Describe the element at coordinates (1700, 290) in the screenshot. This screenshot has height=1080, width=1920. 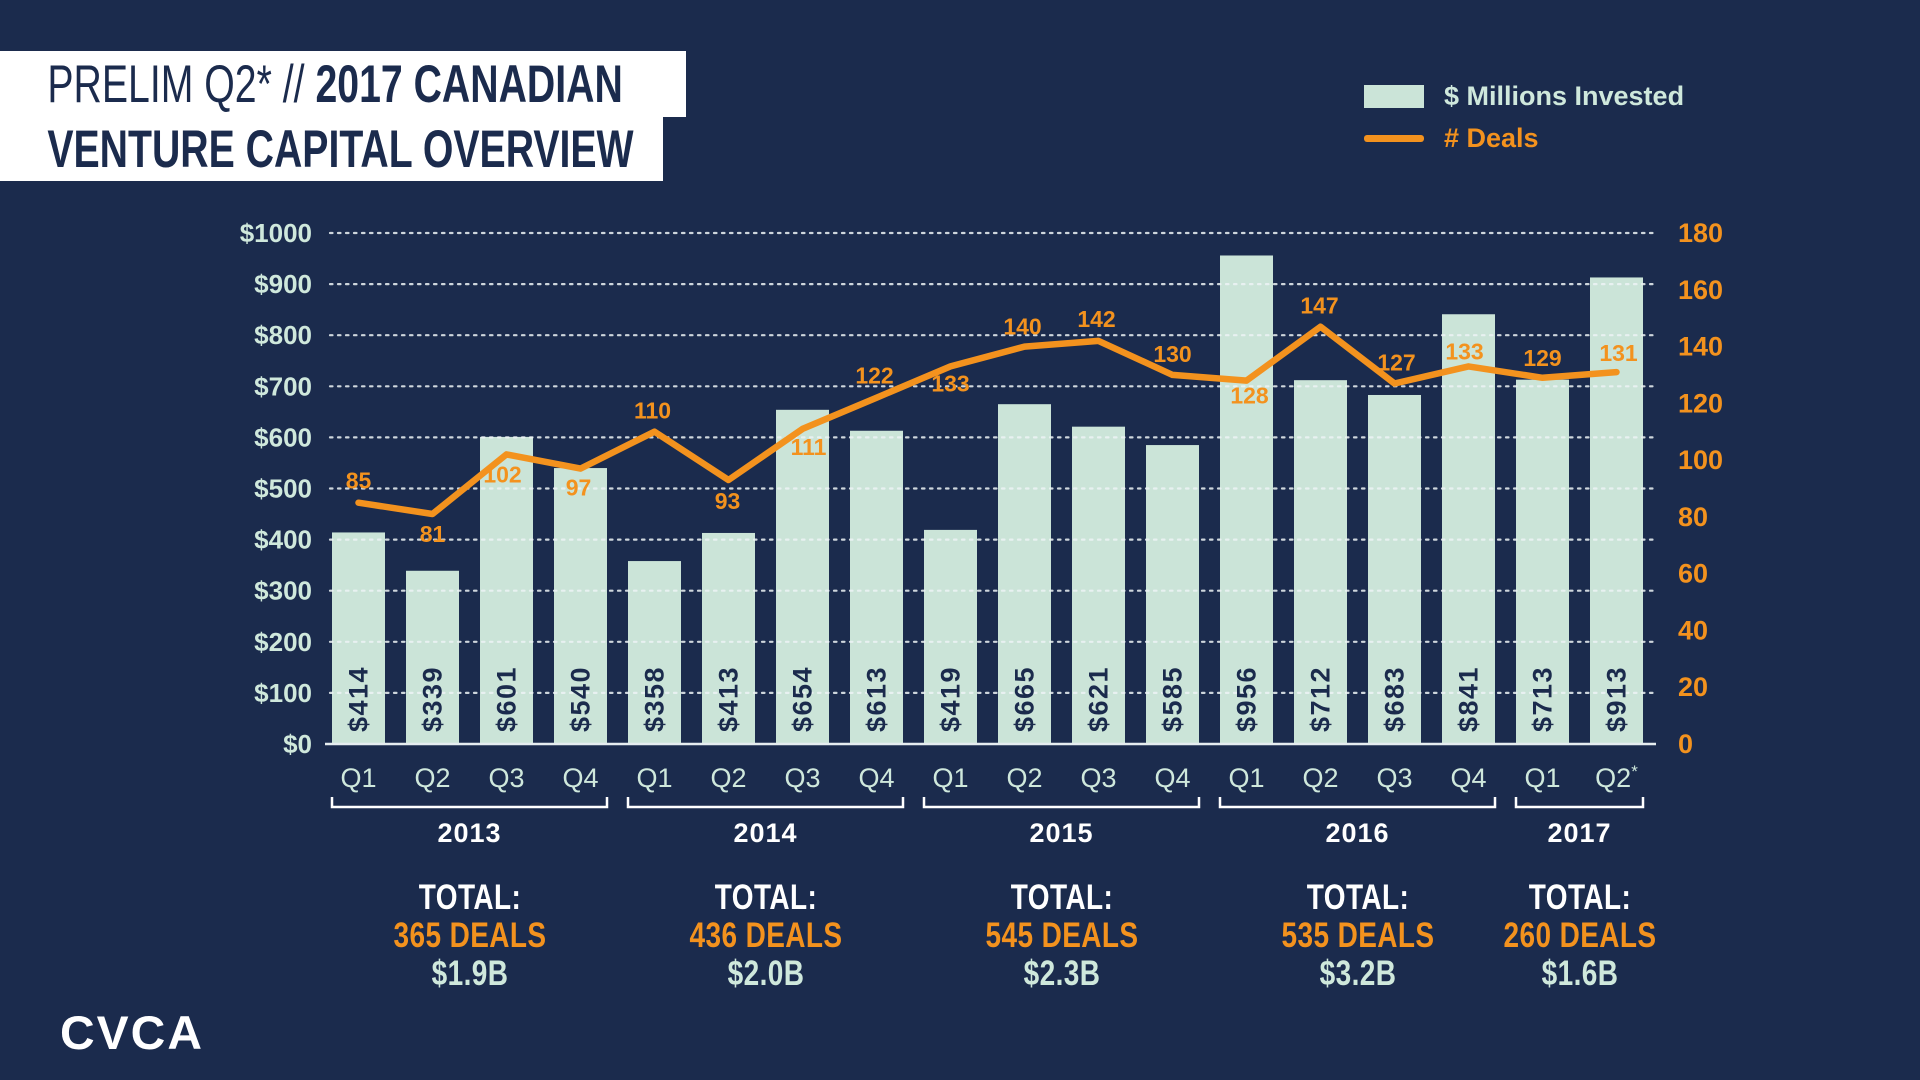
I see `right-axis-tick: 160` at that location.